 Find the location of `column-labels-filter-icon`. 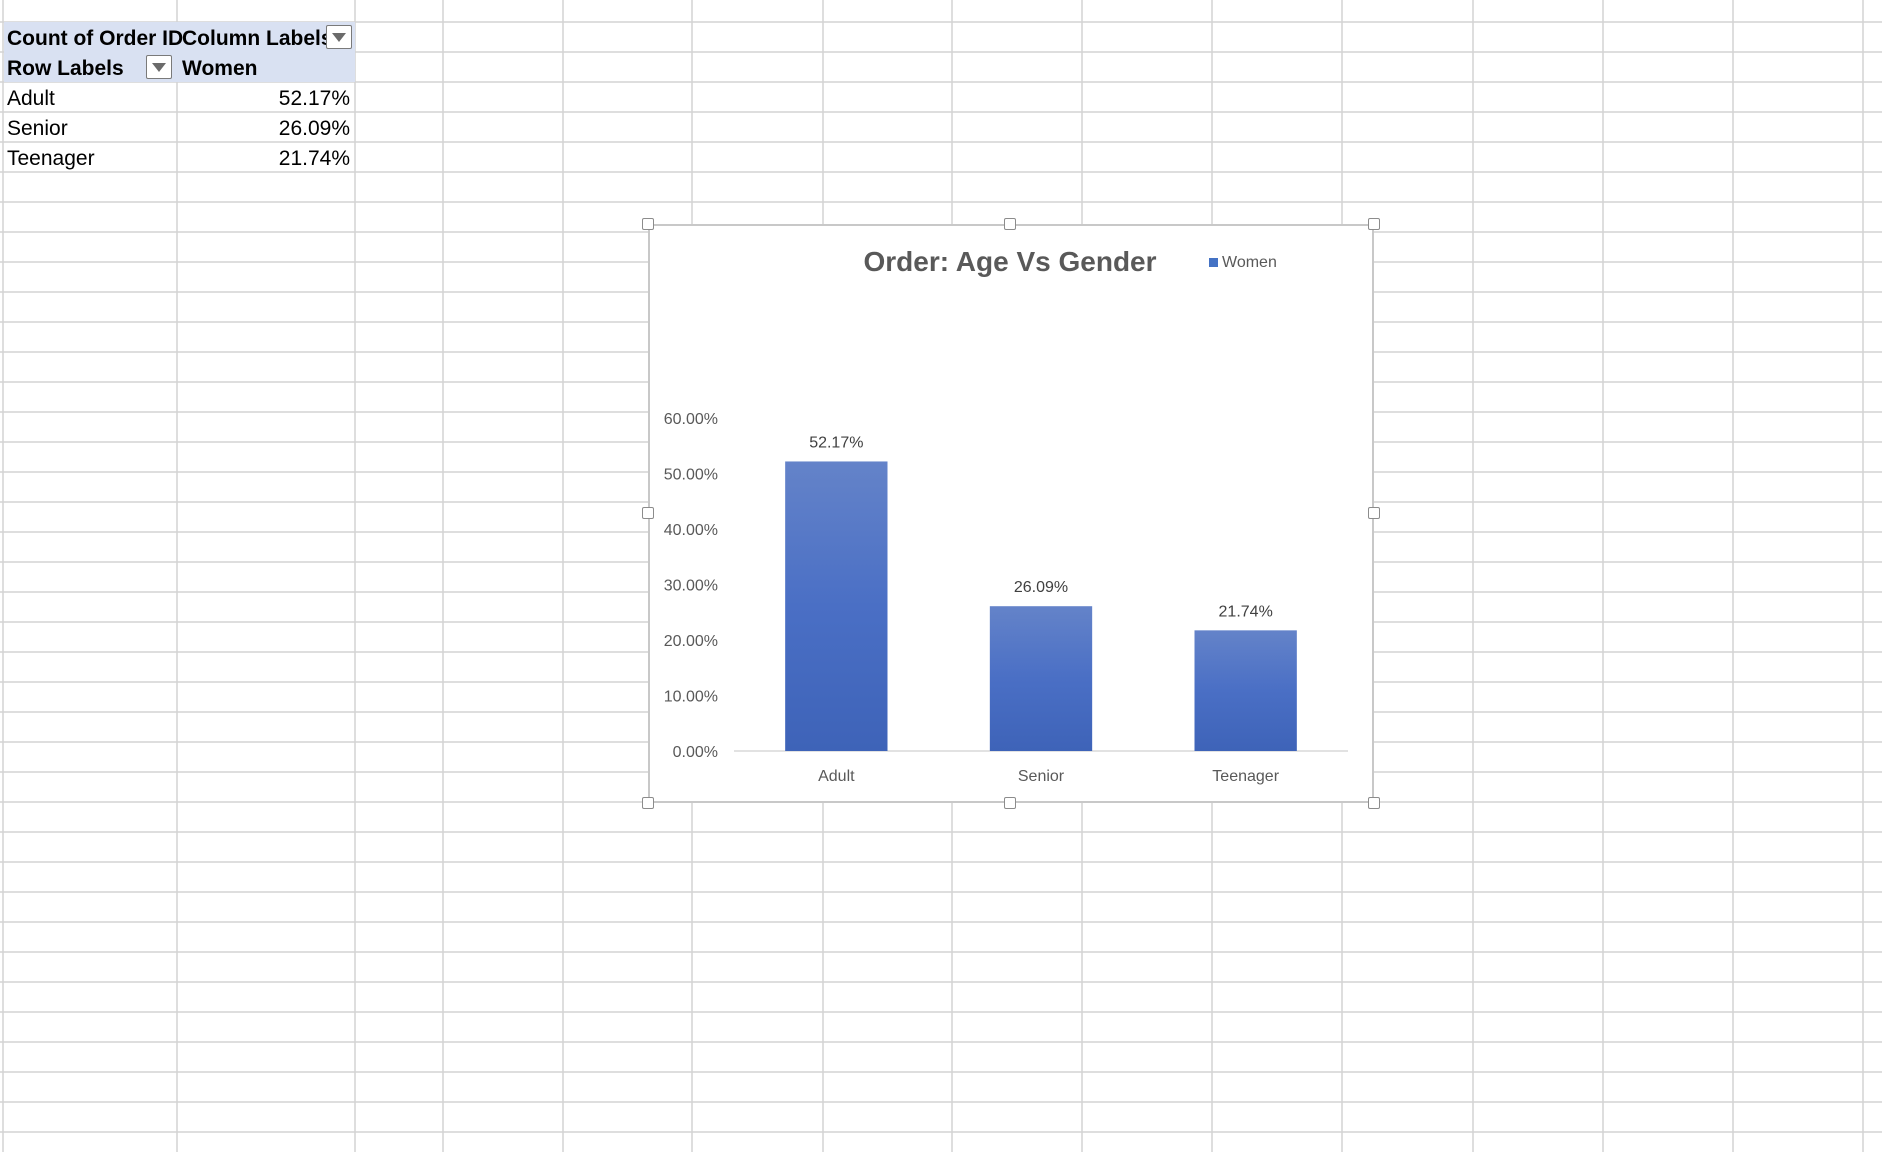

column-labels-filter-icon is located at coordinates (339, 37).